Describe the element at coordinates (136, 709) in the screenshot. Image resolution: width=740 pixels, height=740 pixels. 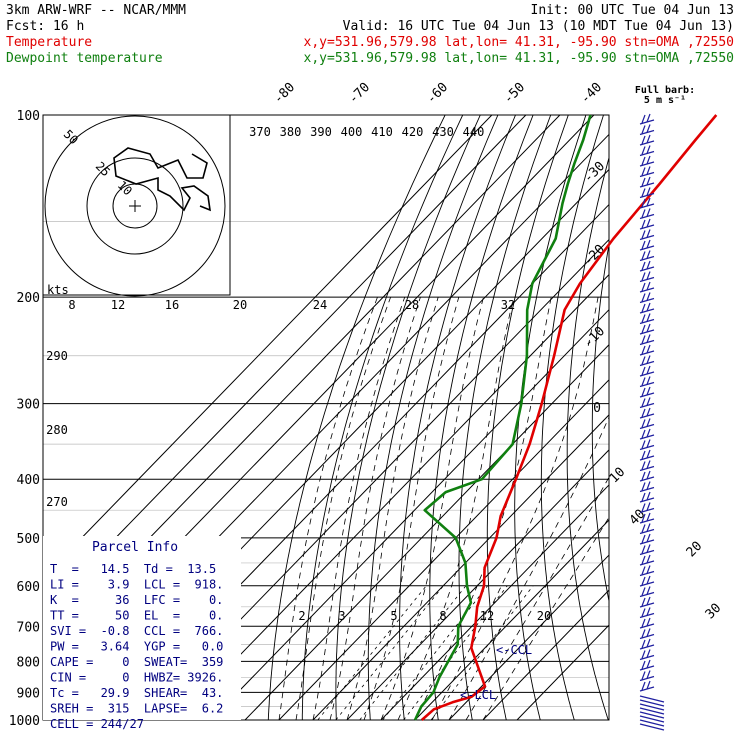
I see `parcel-info-line: SREH = 315 LAPSE= 6.2` at that location.